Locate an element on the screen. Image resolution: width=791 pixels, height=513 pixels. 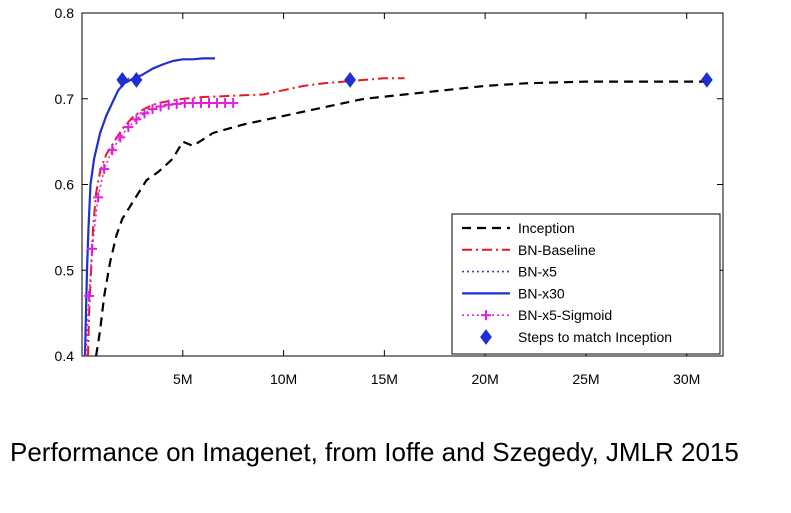
series-bn-x5-sigmoid is located at coordinates (161, 227).